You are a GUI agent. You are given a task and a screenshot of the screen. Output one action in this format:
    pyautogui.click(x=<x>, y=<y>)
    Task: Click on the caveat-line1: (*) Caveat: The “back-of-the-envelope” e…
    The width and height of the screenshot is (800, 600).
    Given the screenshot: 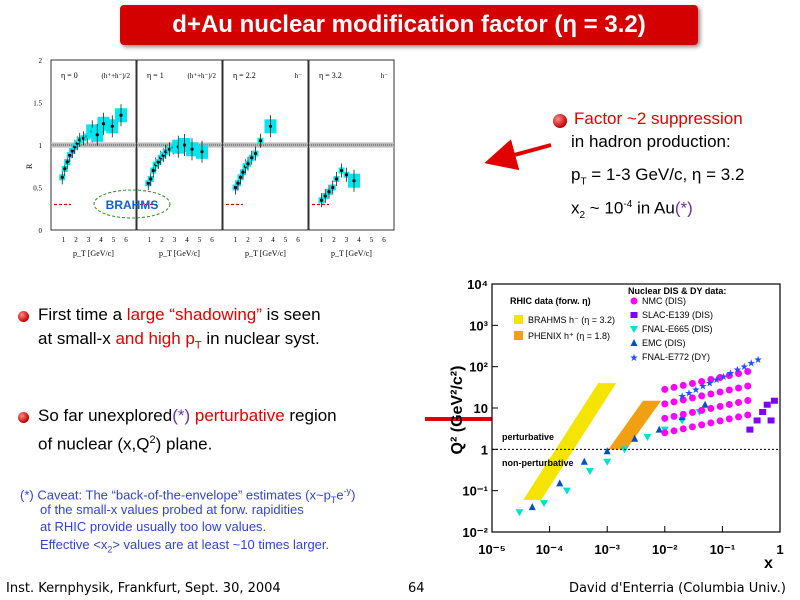 What is the action you would take?
    pyautogui.click(x=187, y=495)
    